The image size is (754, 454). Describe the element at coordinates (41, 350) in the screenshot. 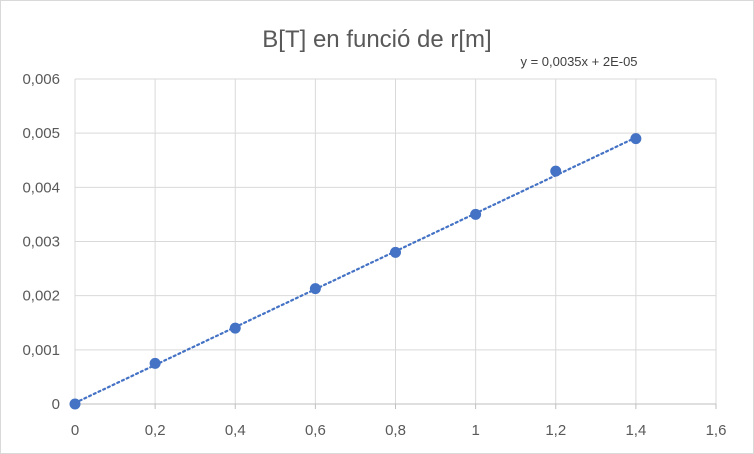

I see `y-tick-label: 0,001` at that location.